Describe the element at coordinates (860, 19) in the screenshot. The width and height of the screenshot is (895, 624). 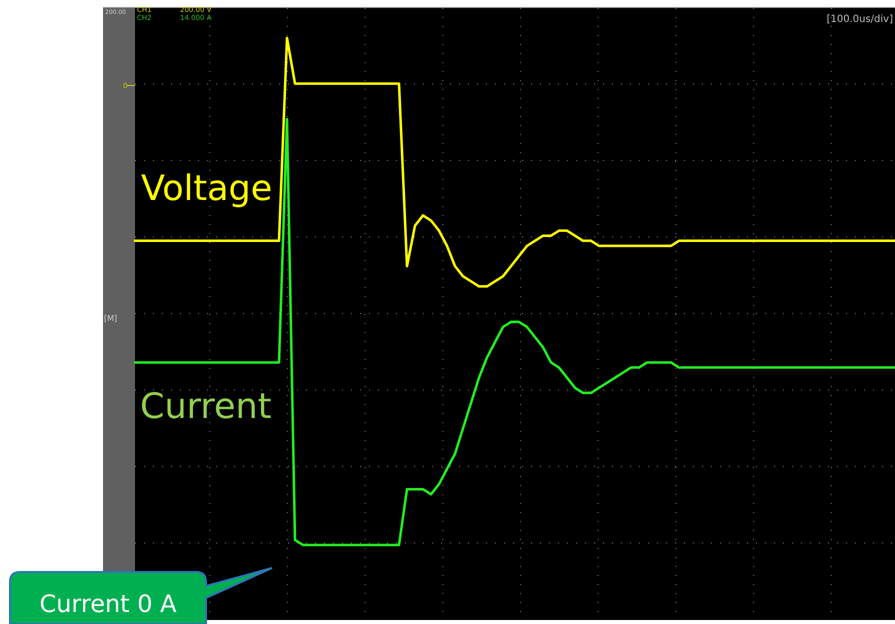
I see `text: [100.0us/div]` at that location.